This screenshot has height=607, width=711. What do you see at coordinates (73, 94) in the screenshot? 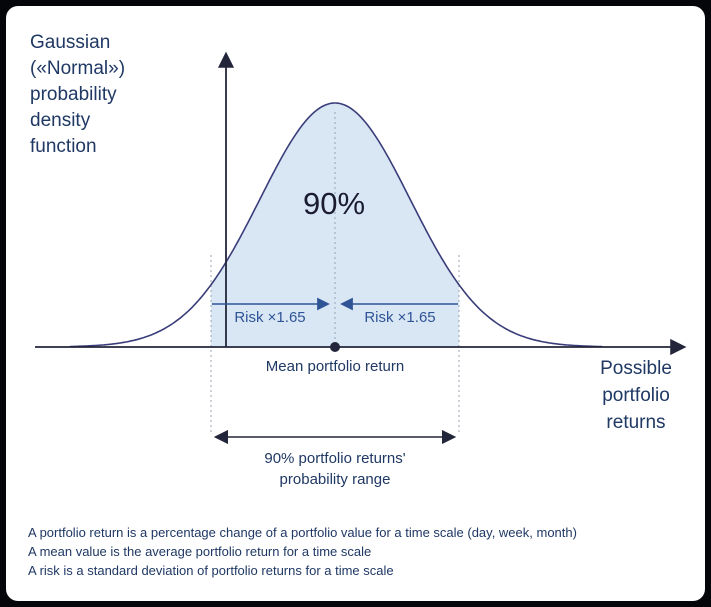
I see `title-line: probability` at bounding box center [73, 94].